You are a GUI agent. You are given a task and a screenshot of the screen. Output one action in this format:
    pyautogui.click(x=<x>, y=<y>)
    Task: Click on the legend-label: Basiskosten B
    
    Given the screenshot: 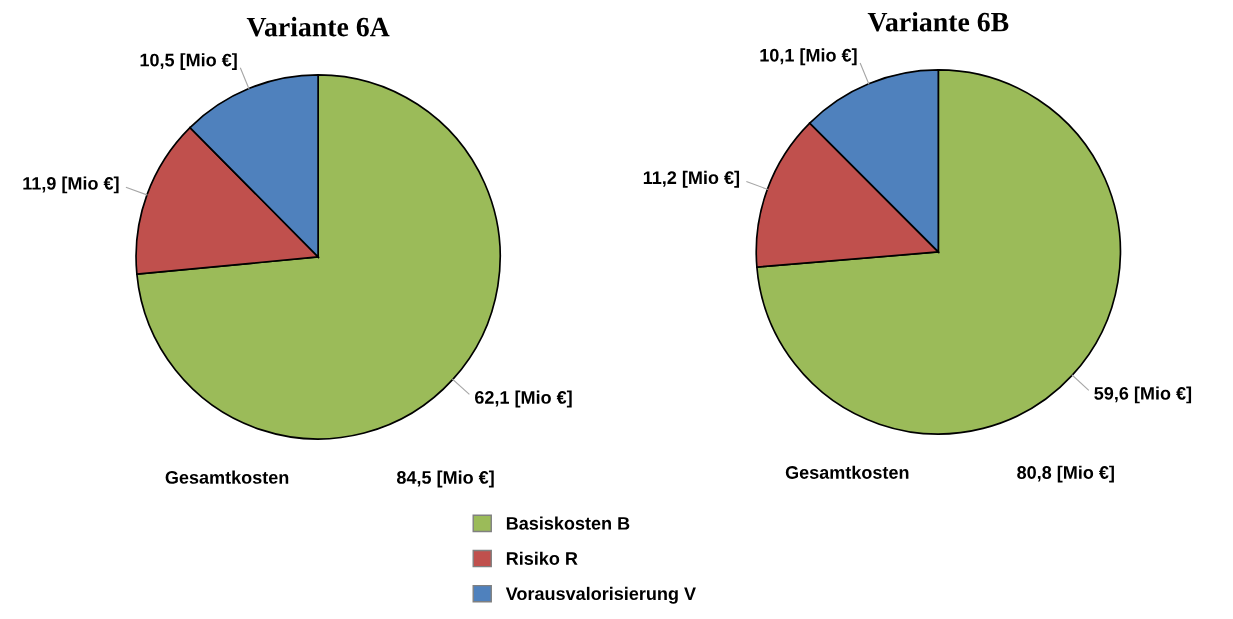 What is the action you would take?
    pyautogui.click(x=568, y=523)
    